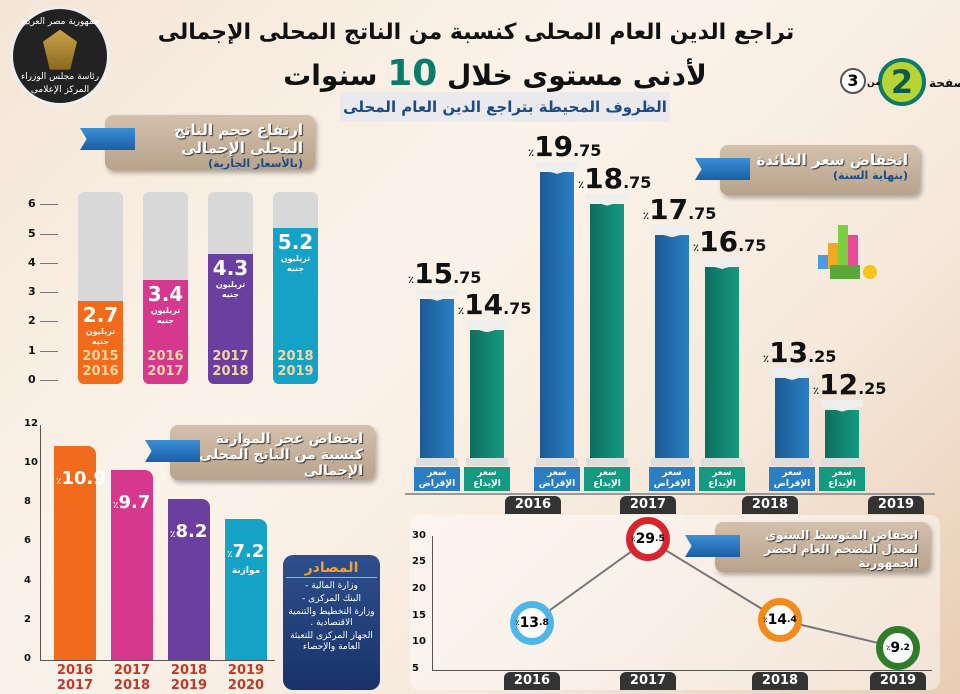 The image size is (960, 694). What do you see at coordinates (484, 305) in the screenshot?
I see `value-int: 14` at bounding box center [484, 305].